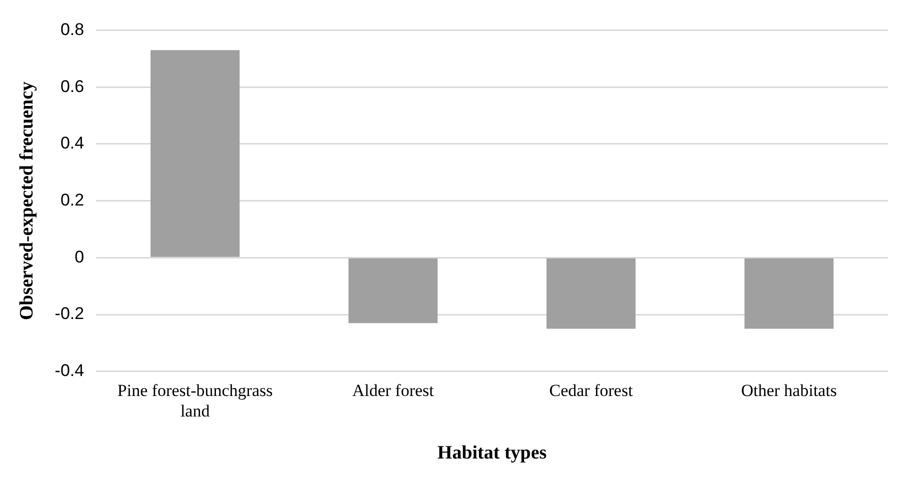 The width and height of the screenshot is (904, 481). I want to click on x-tick-label: Other habitats, so click(789, 390).